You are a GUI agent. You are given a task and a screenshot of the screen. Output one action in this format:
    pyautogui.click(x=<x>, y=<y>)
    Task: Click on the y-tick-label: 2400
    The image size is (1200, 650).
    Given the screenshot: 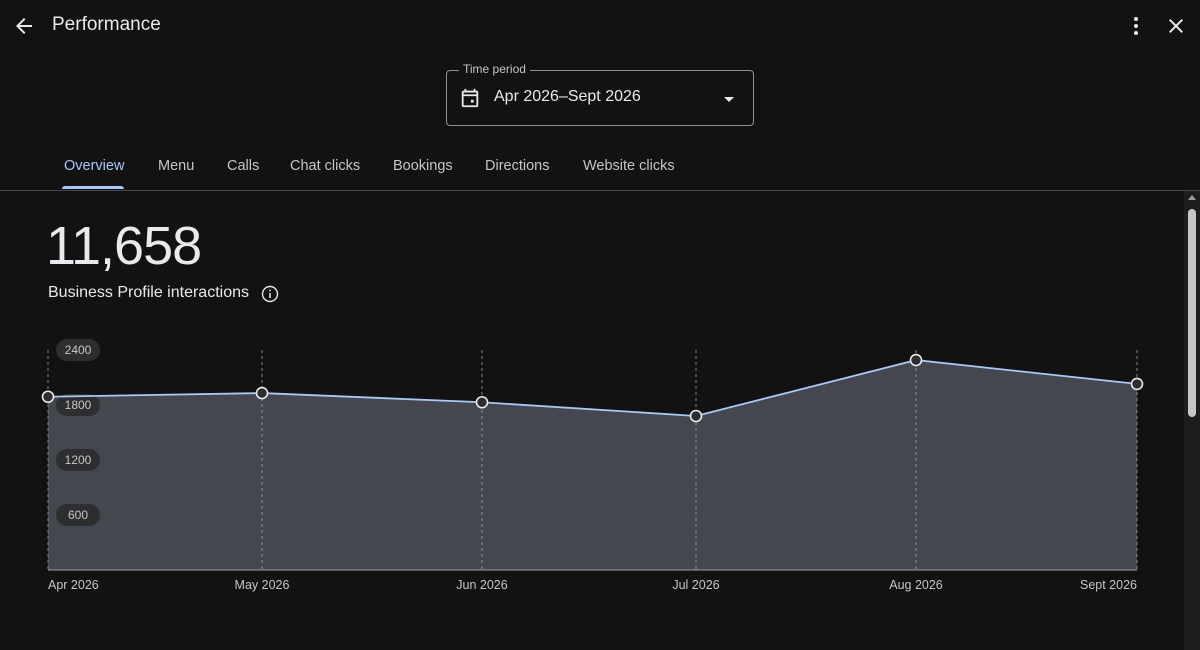 What is the action you would take?
    pyautogui.click(x=78, y=350)
    